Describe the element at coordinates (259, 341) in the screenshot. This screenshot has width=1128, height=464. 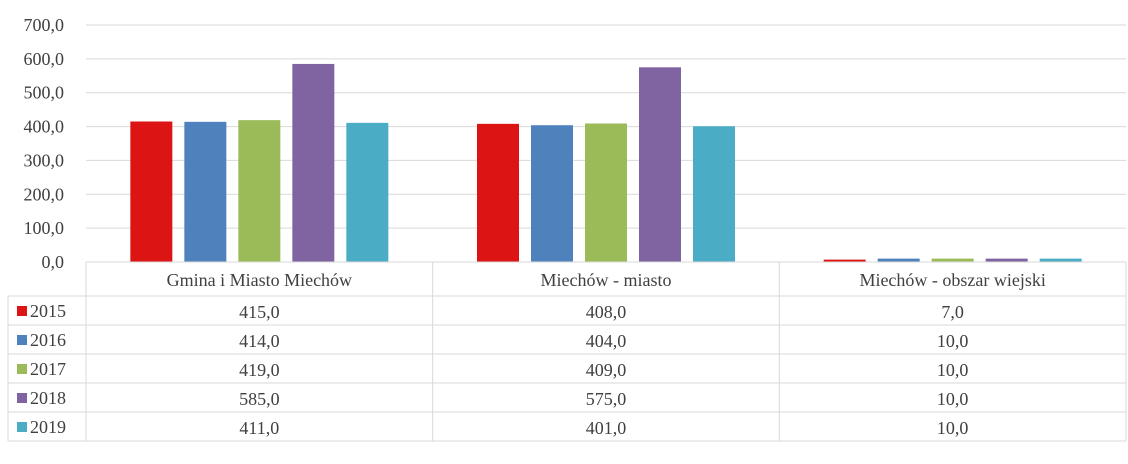
I see `data-label: 414,0` at that location.